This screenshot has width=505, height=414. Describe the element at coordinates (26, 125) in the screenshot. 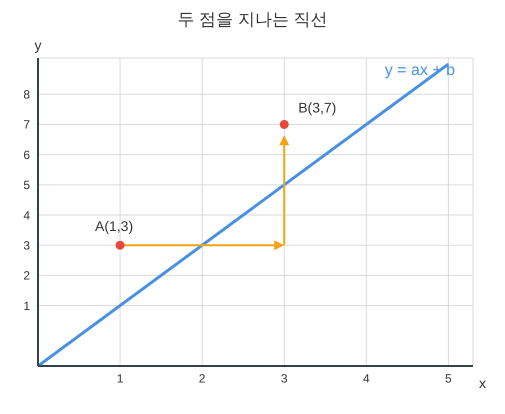

I see `y-tick-label: 7` at that location.